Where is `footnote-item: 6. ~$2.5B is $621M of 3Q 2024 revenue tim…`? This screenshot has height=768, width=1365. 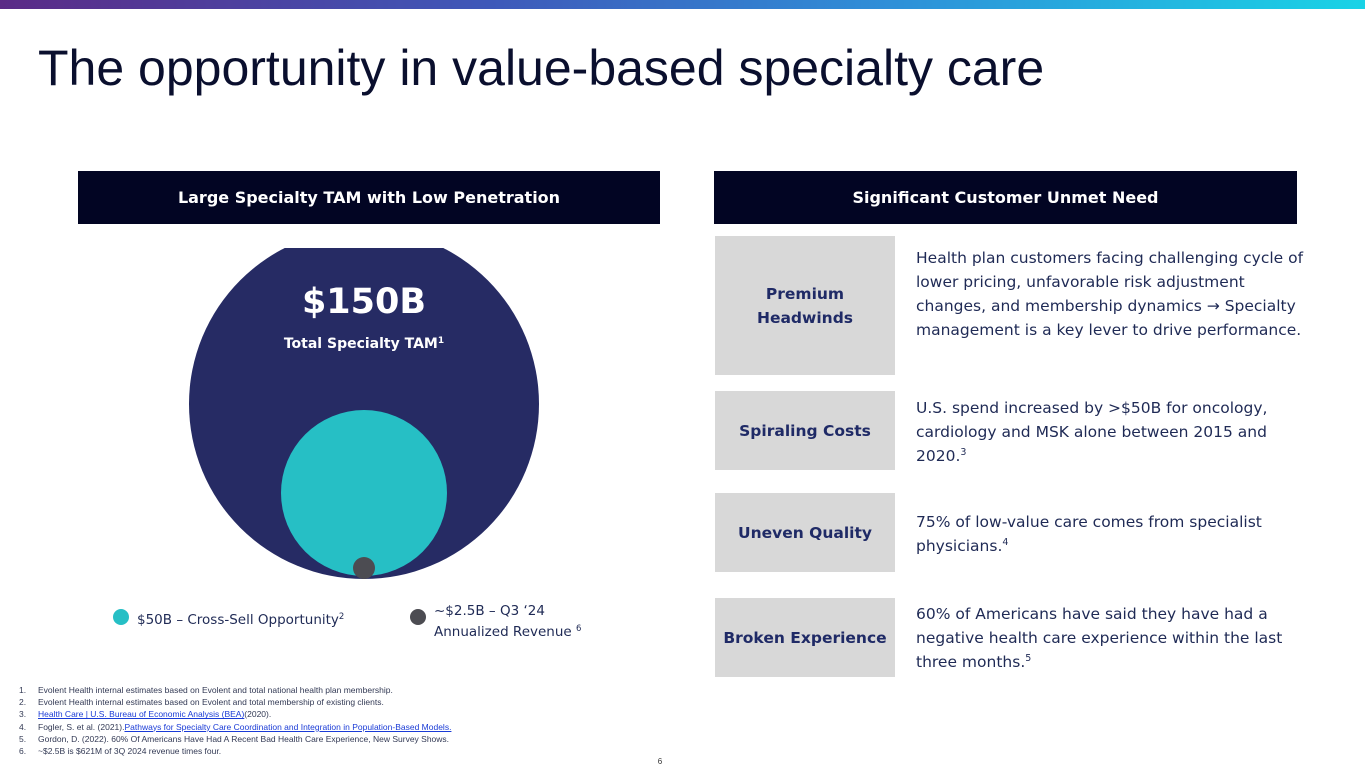
footnote-item: 6. ~$2.5B is $621M of 3Q 2024 revenue tim… is located at coordinates (120, 751).